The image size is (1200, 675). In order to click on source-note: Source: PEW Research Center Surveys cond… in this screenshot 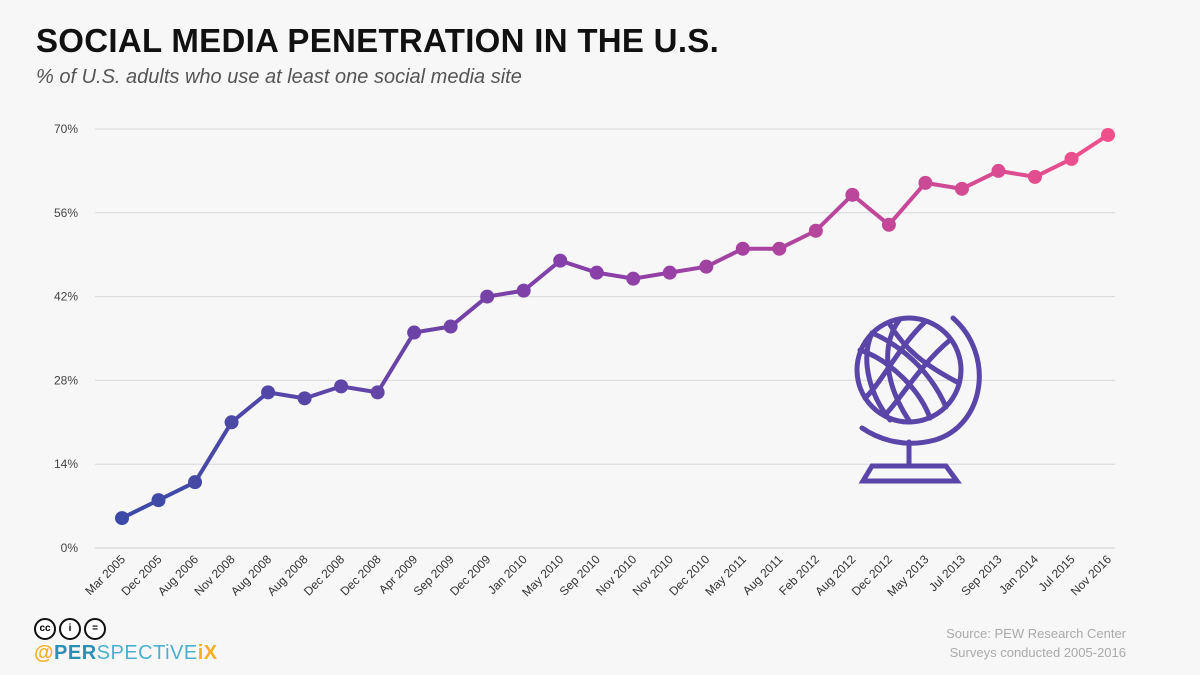, I will do `click(1036, 643)`.